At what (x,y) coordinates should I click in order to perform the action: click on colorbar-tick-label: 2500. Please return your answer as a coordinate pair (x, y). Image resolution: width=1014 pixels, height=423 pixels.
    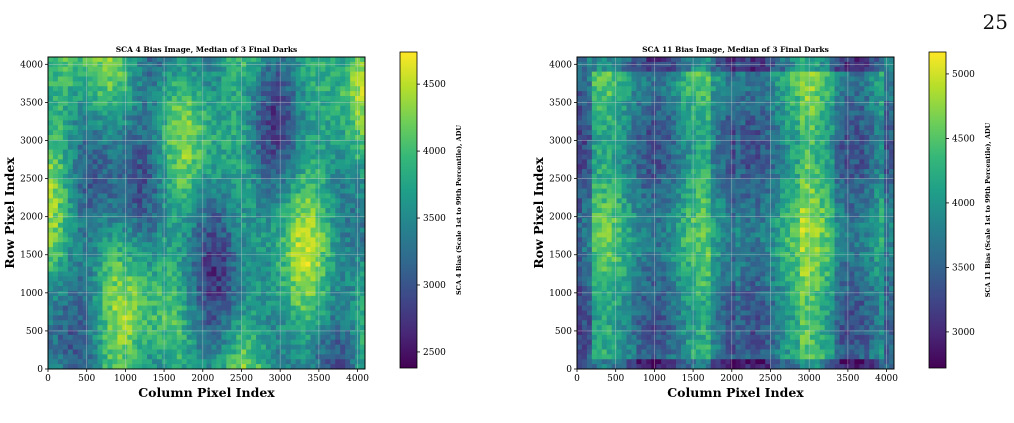
    Looking at the image, I should click on (434, 353).